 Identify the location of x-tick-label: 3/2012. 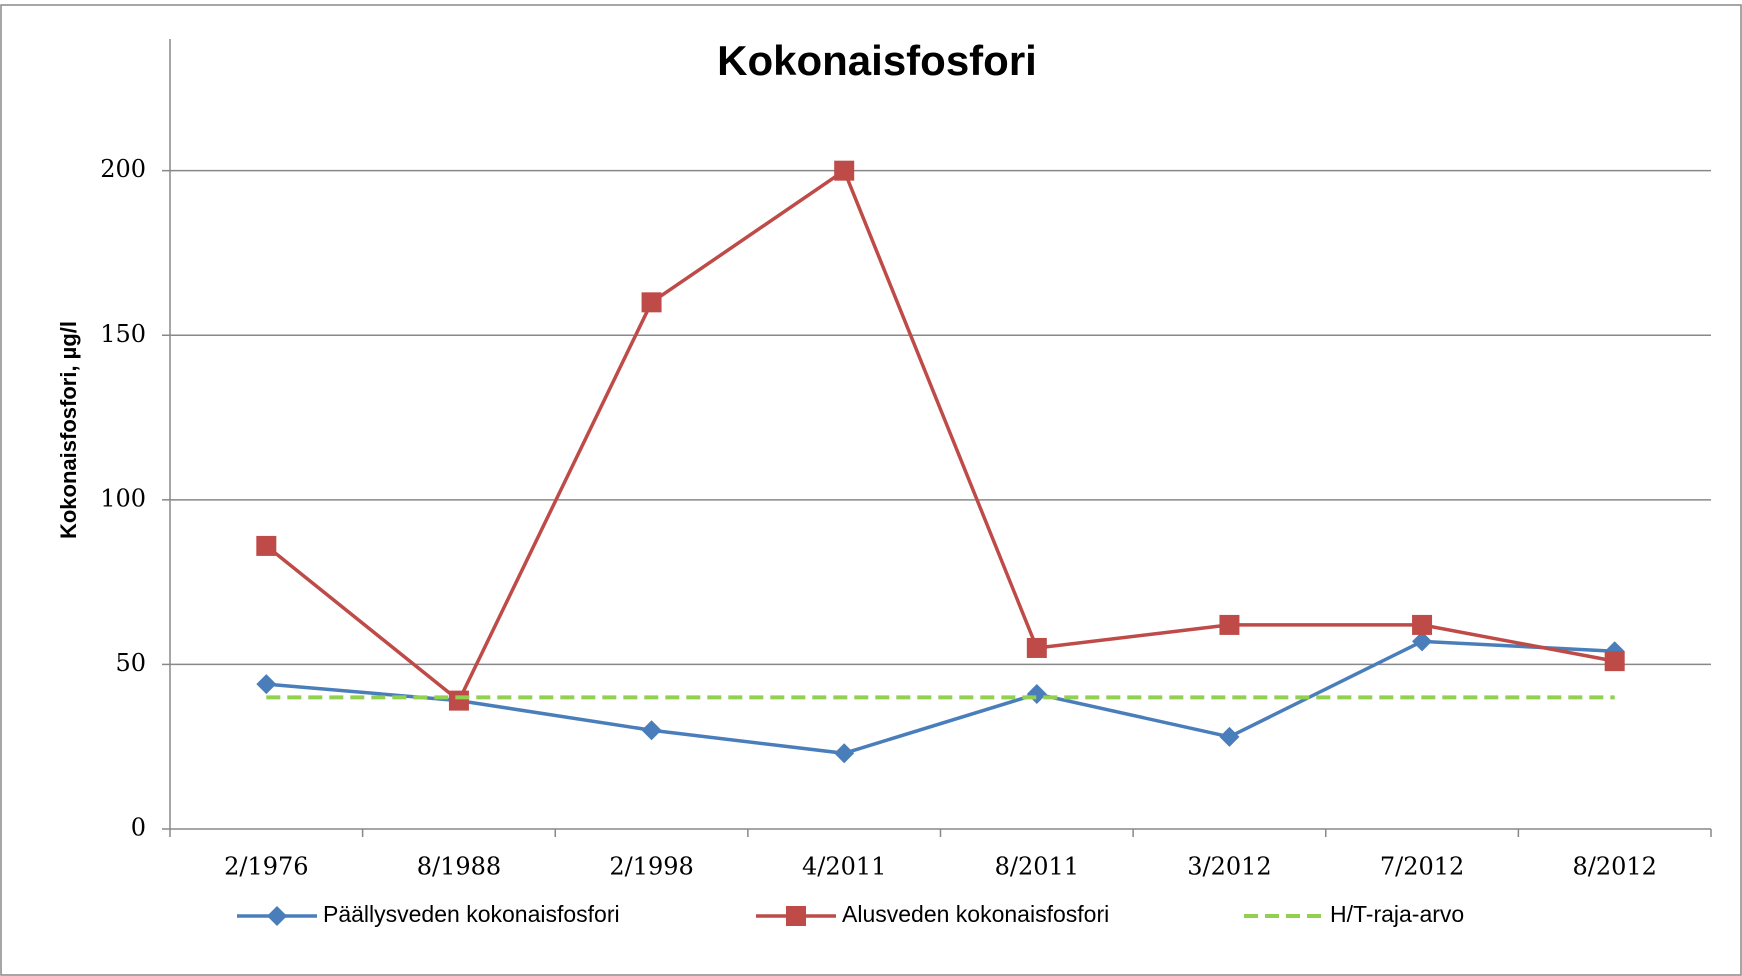
(1229, 867).